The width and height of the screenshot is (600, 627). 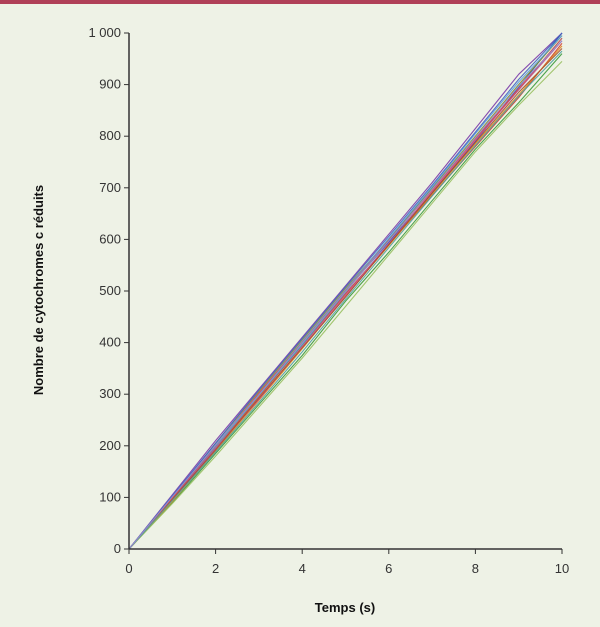 I want to click on x-axis-title: Temps (s), so click(x=345, y=607).